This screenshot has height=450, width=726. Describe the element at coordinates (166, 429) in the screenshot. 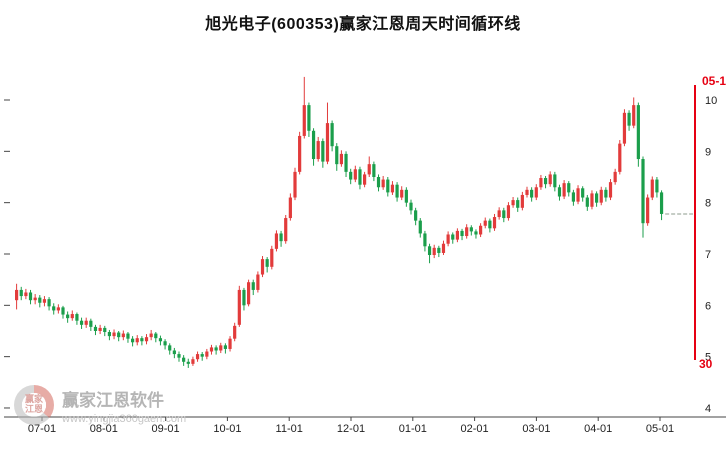

I see `x-tick-label: 09-01` at that location.